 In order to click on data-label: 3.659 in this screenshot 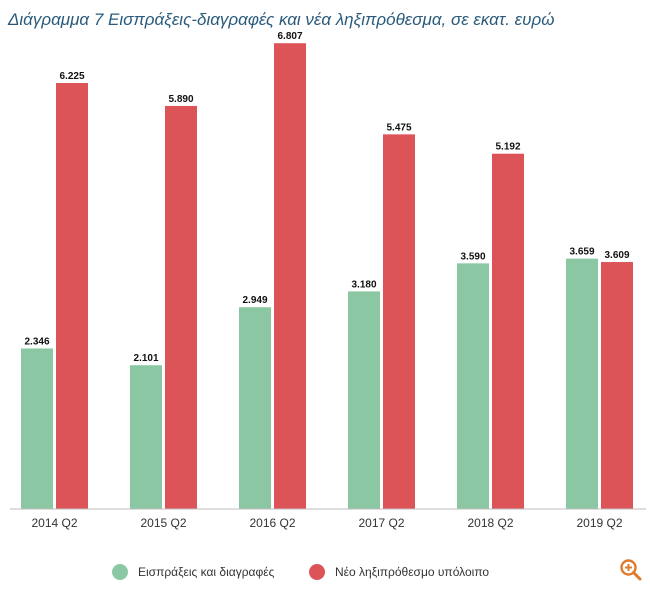, I will do `click(581, 252)`.